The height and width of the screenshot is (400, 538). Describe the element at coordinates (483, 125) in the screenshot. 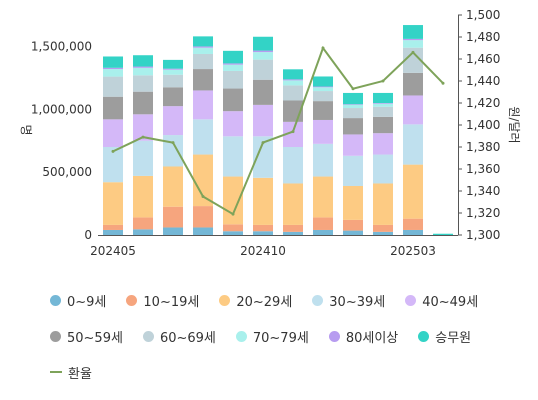

I see `y-right-tick-label: 1,400` at that location.